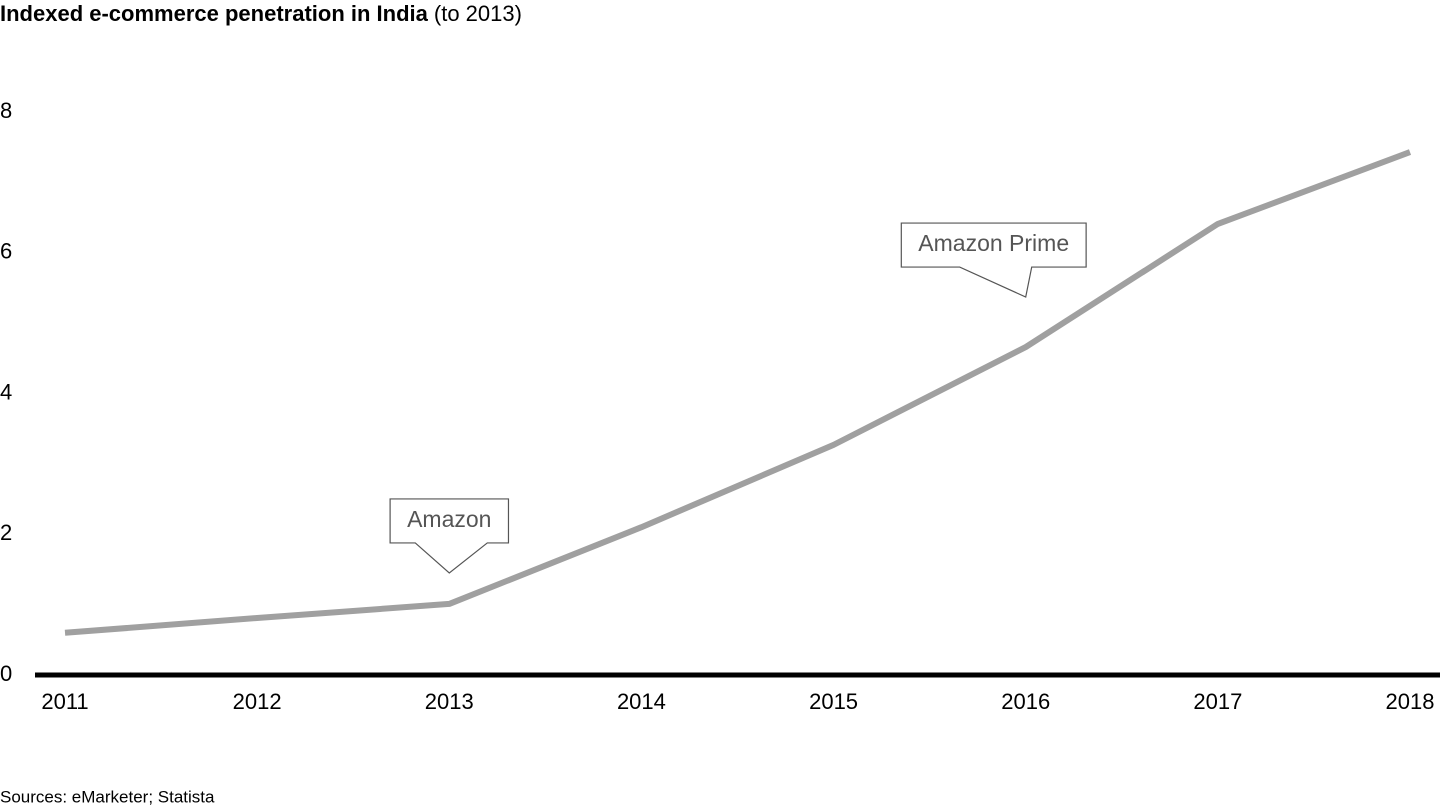 This screenshot has height=810, width=1440. I want to click on annotation: Amazon, so click(449, 536).